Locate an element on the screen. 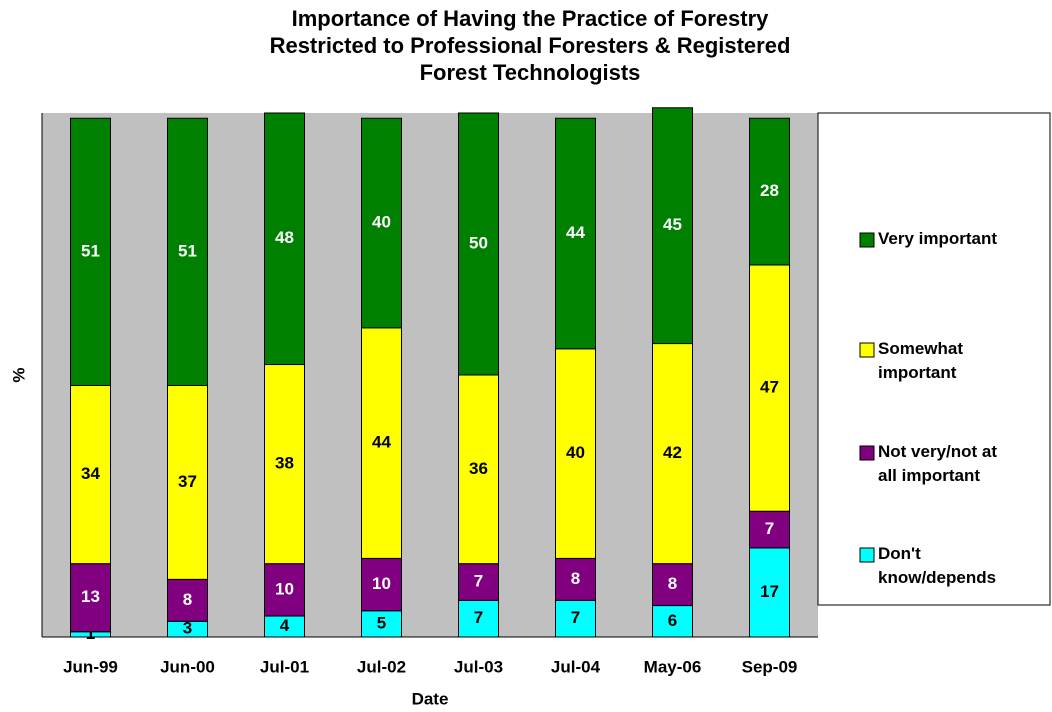  data-label: 28 is located at coordinates (769, 190).